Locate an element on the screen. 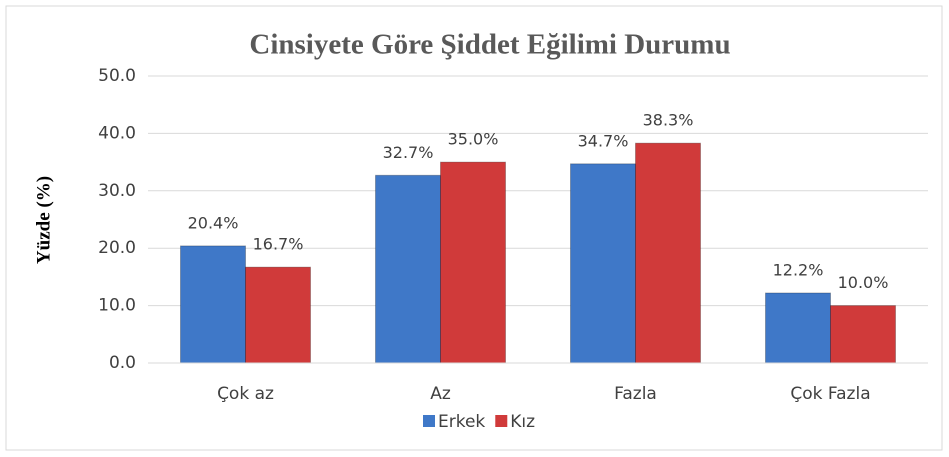  x-tick-label: Az is located at coordinates (440, 394).